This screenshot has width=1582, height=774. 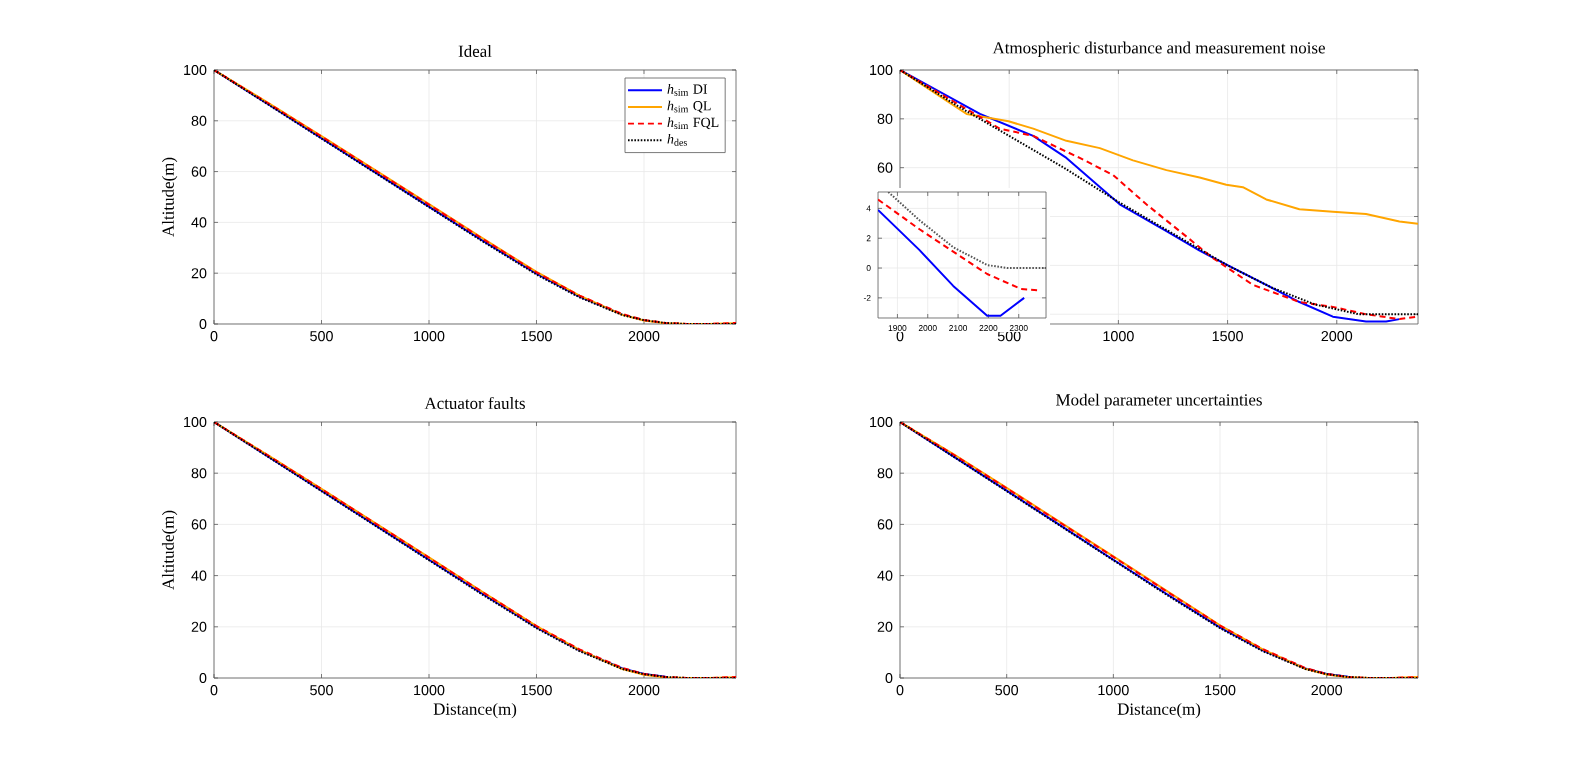 I want to click on chart-title: Ideal, so click(x=475, y=51).